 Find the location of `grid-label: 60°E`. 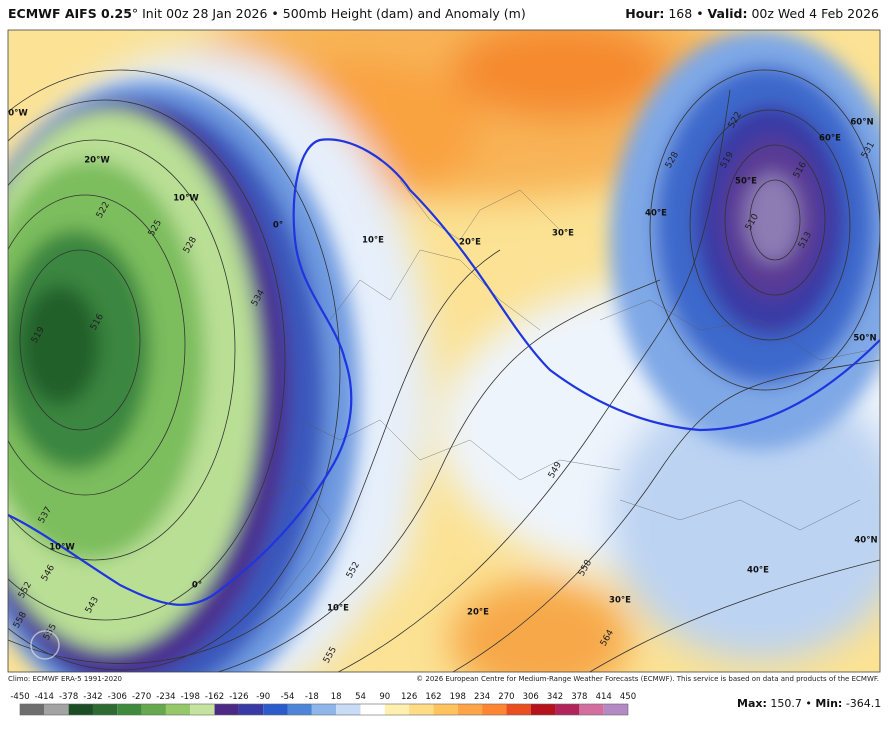

grid-label: 60°E is located at coordinates (830, 139).